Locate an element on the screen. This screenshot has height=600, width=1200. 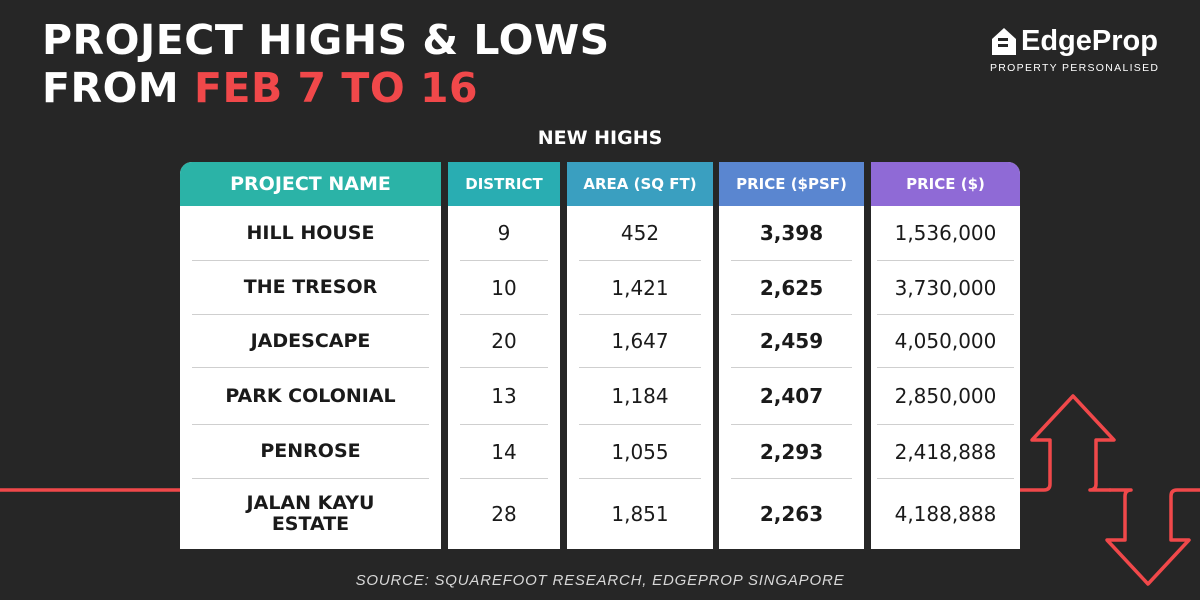
cell-district: 9 is located at coordinates (504, 233).